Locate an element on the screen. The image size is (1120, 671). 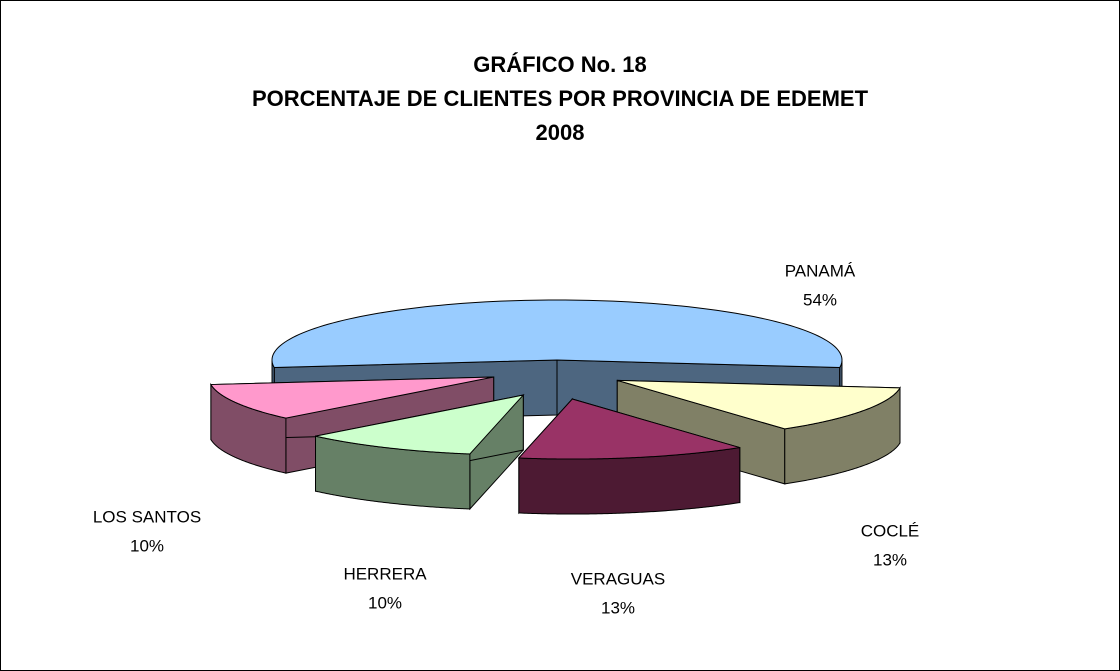
chart-title: 2008 is located at coordinates (560, 132).